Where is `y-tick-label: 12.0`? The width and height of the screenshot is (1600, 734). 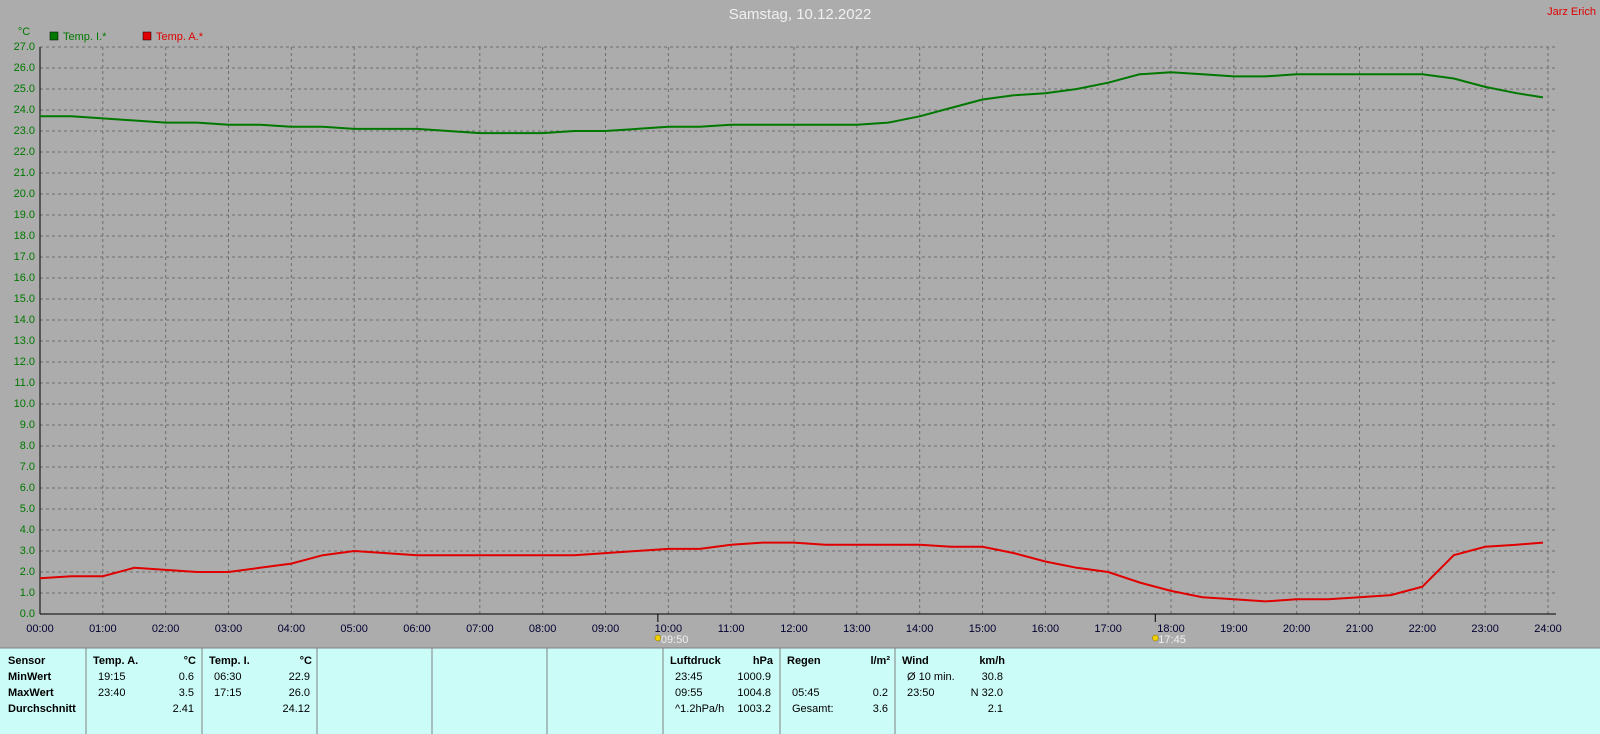
y-tick-label: 12.0 is located at coordinates (24, 362).